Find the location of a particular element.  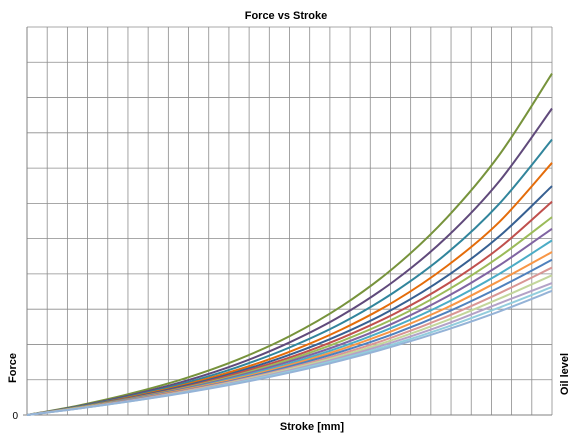

chart-title: Force vs Stroke is located at coordinates (286, 16).